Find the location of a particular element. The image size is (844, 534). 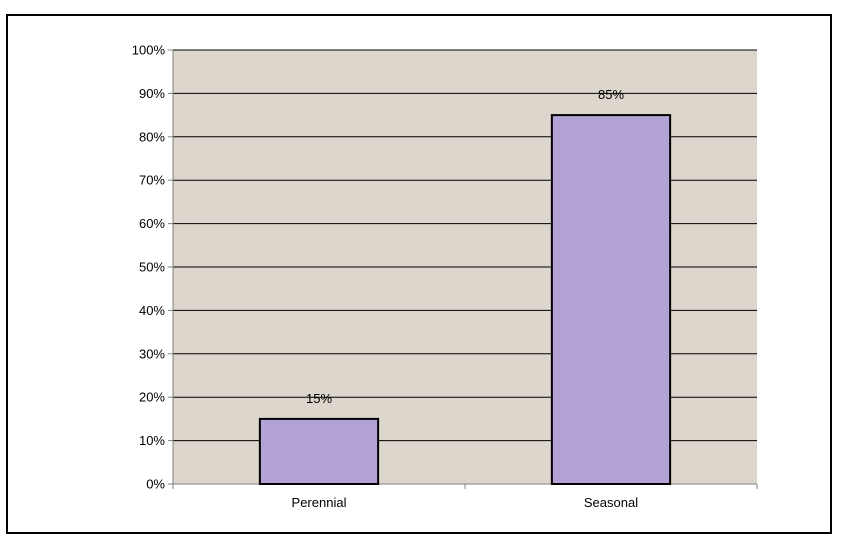

data-label-perennial: 15% is located at coordinates (319, 398).